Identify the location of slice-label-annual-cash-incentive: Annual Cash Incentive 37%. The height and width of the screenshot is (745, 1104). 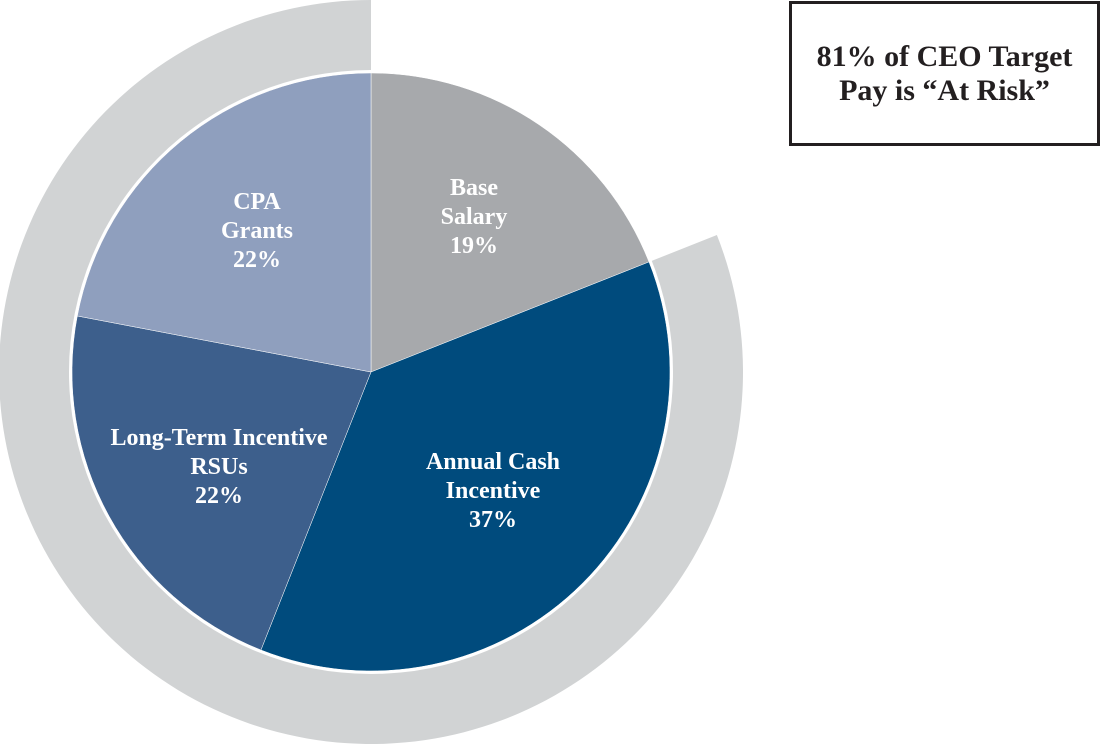
(493, 491).